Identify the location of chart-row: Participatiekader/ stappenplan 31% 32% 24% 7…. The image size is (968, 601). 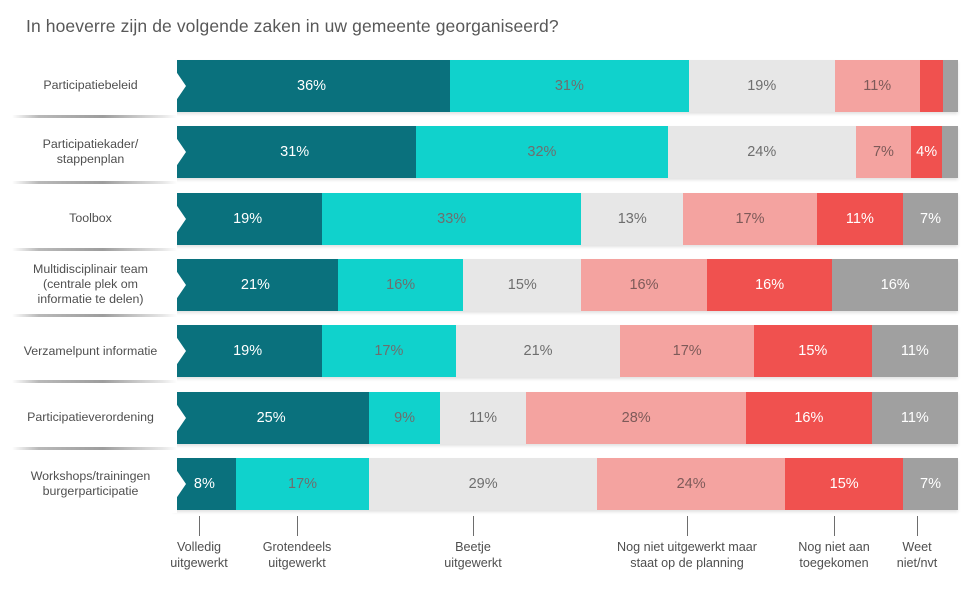
(484, 152).